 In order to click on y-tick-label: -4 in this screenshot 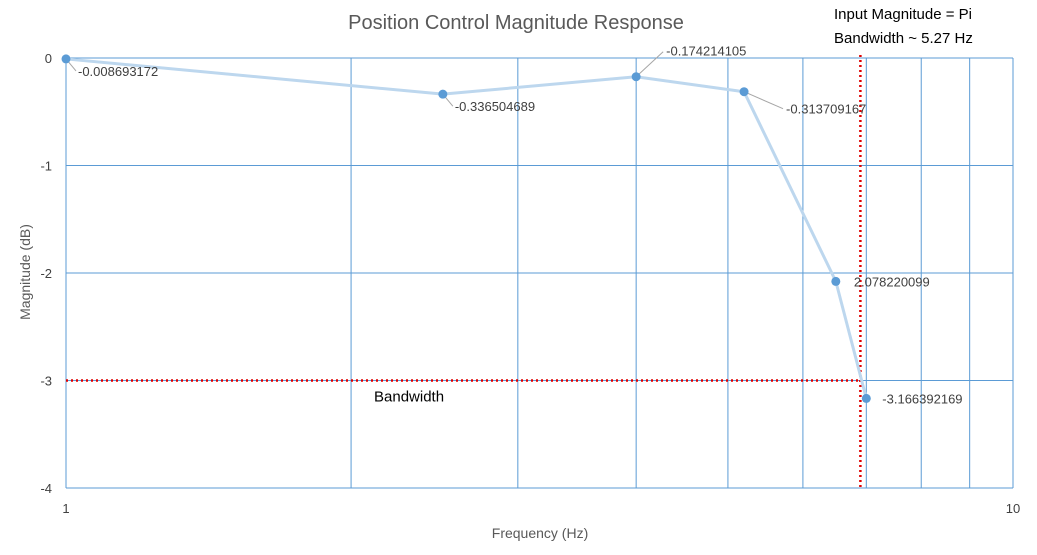, I will do `click(46, 488)`.